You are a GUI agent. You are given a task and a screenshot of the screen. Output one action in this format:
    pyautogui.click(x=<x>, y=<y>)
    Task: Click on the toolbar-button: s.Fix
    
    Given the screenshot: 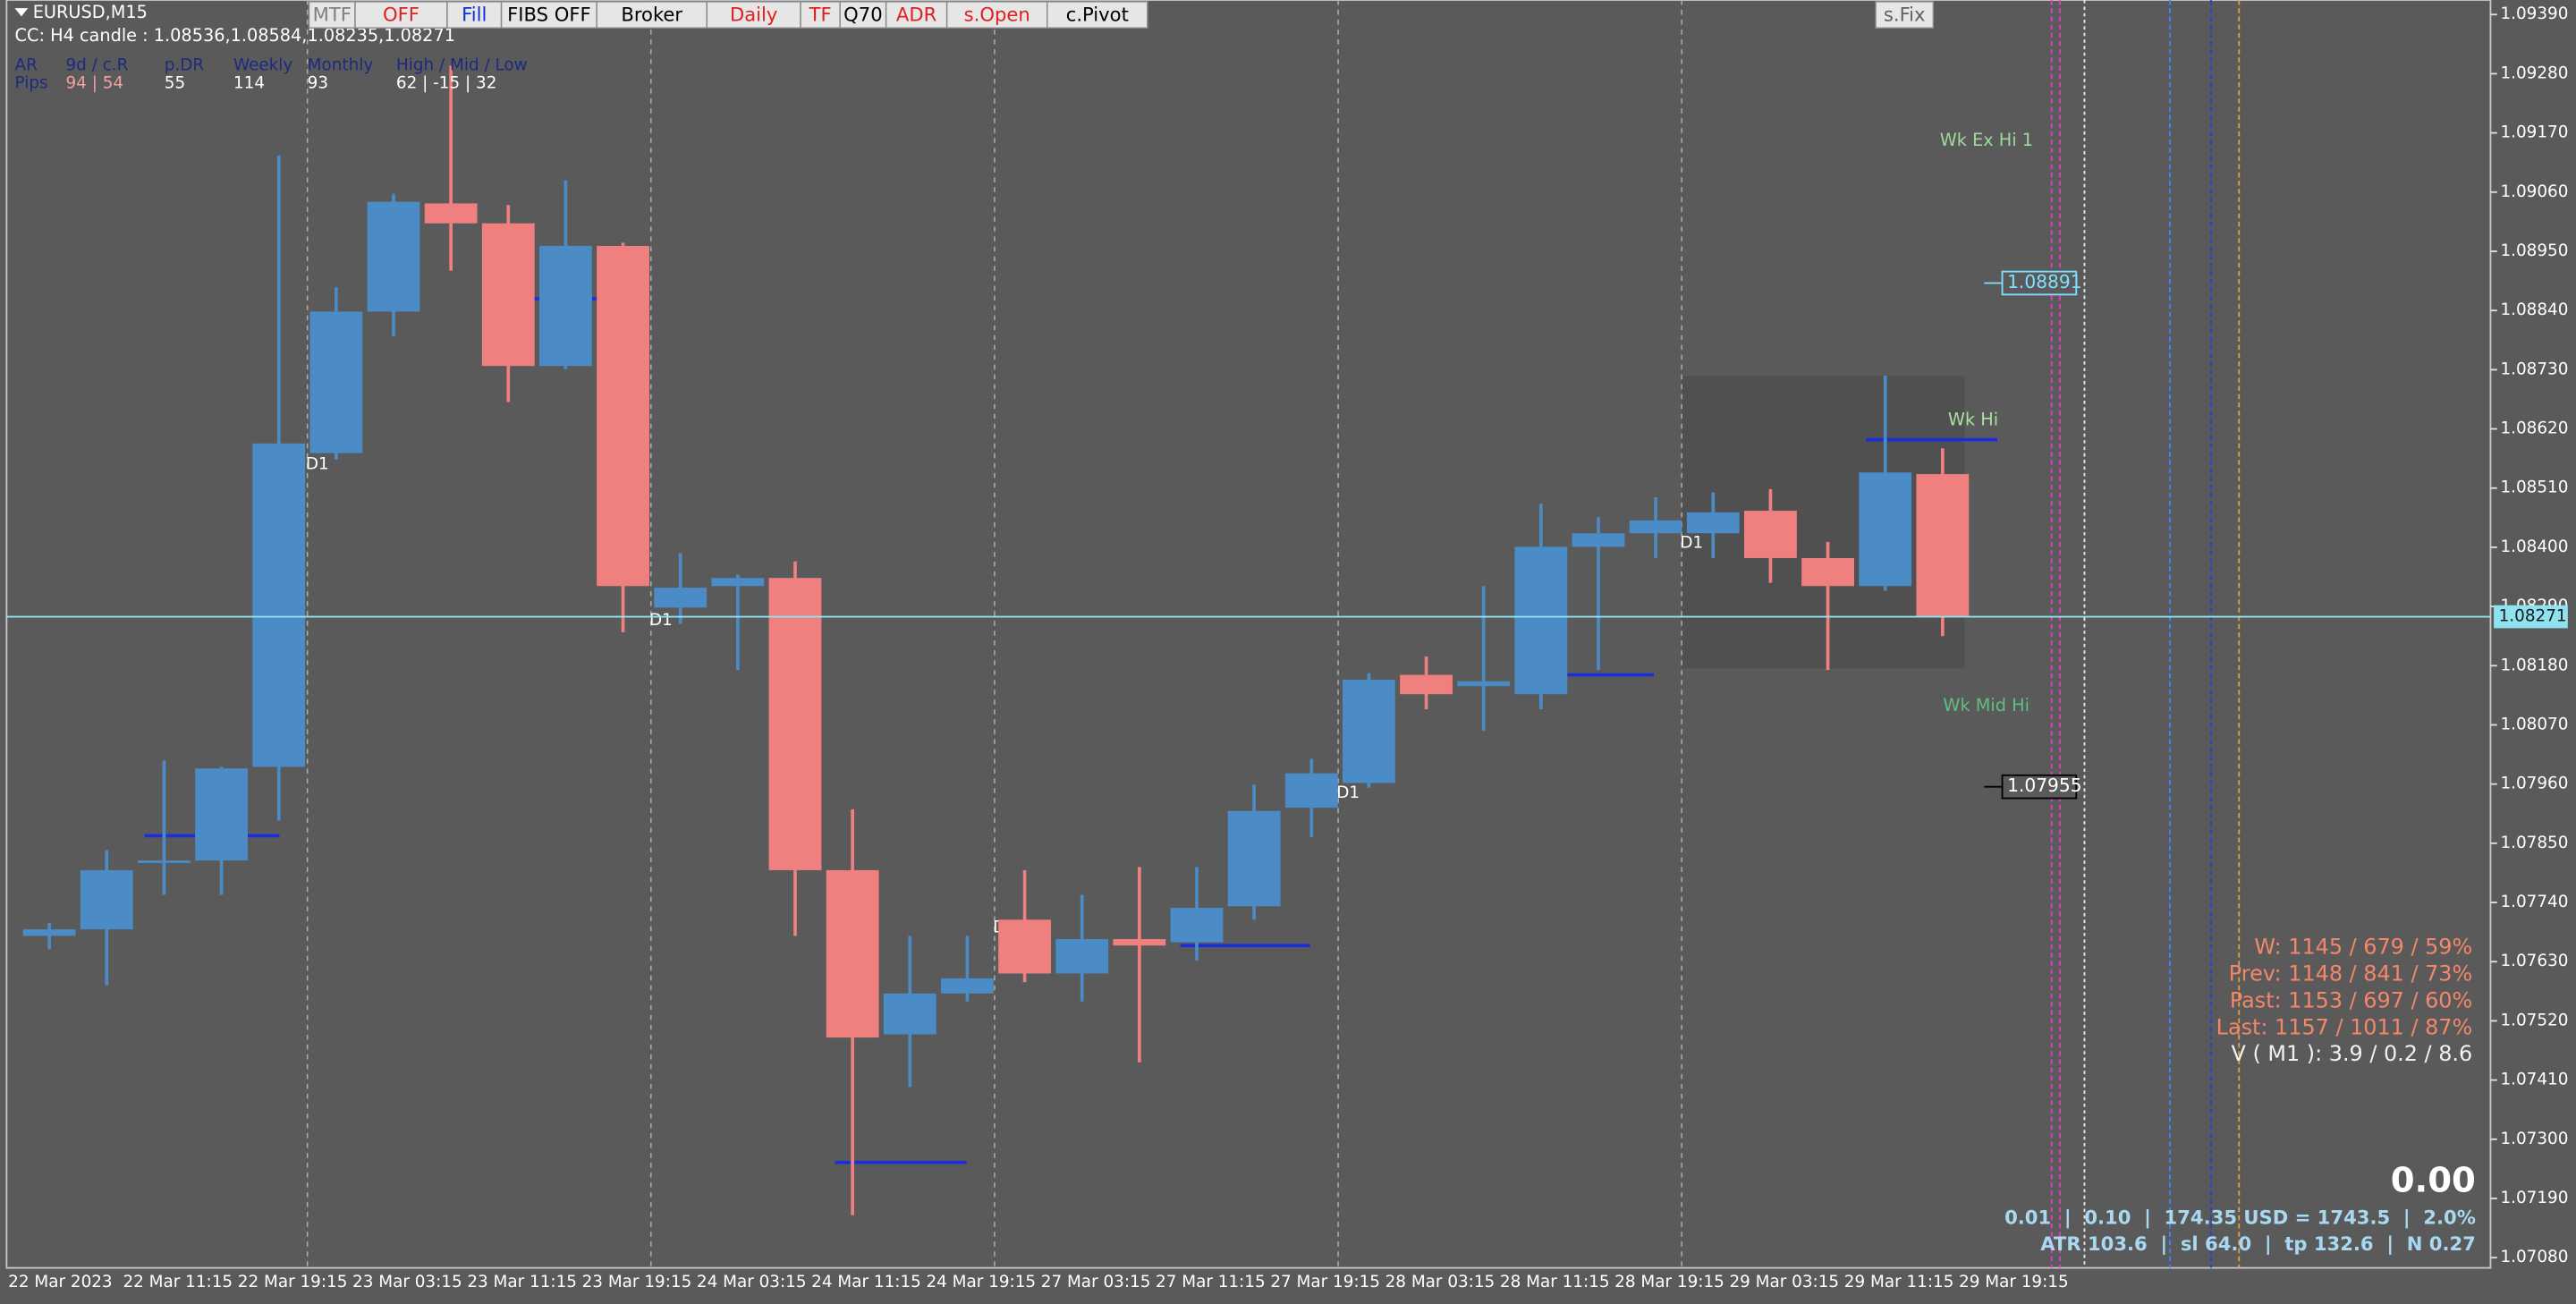 What is the action you would take?
    pyautogui.click(x=1905, y=15)
    